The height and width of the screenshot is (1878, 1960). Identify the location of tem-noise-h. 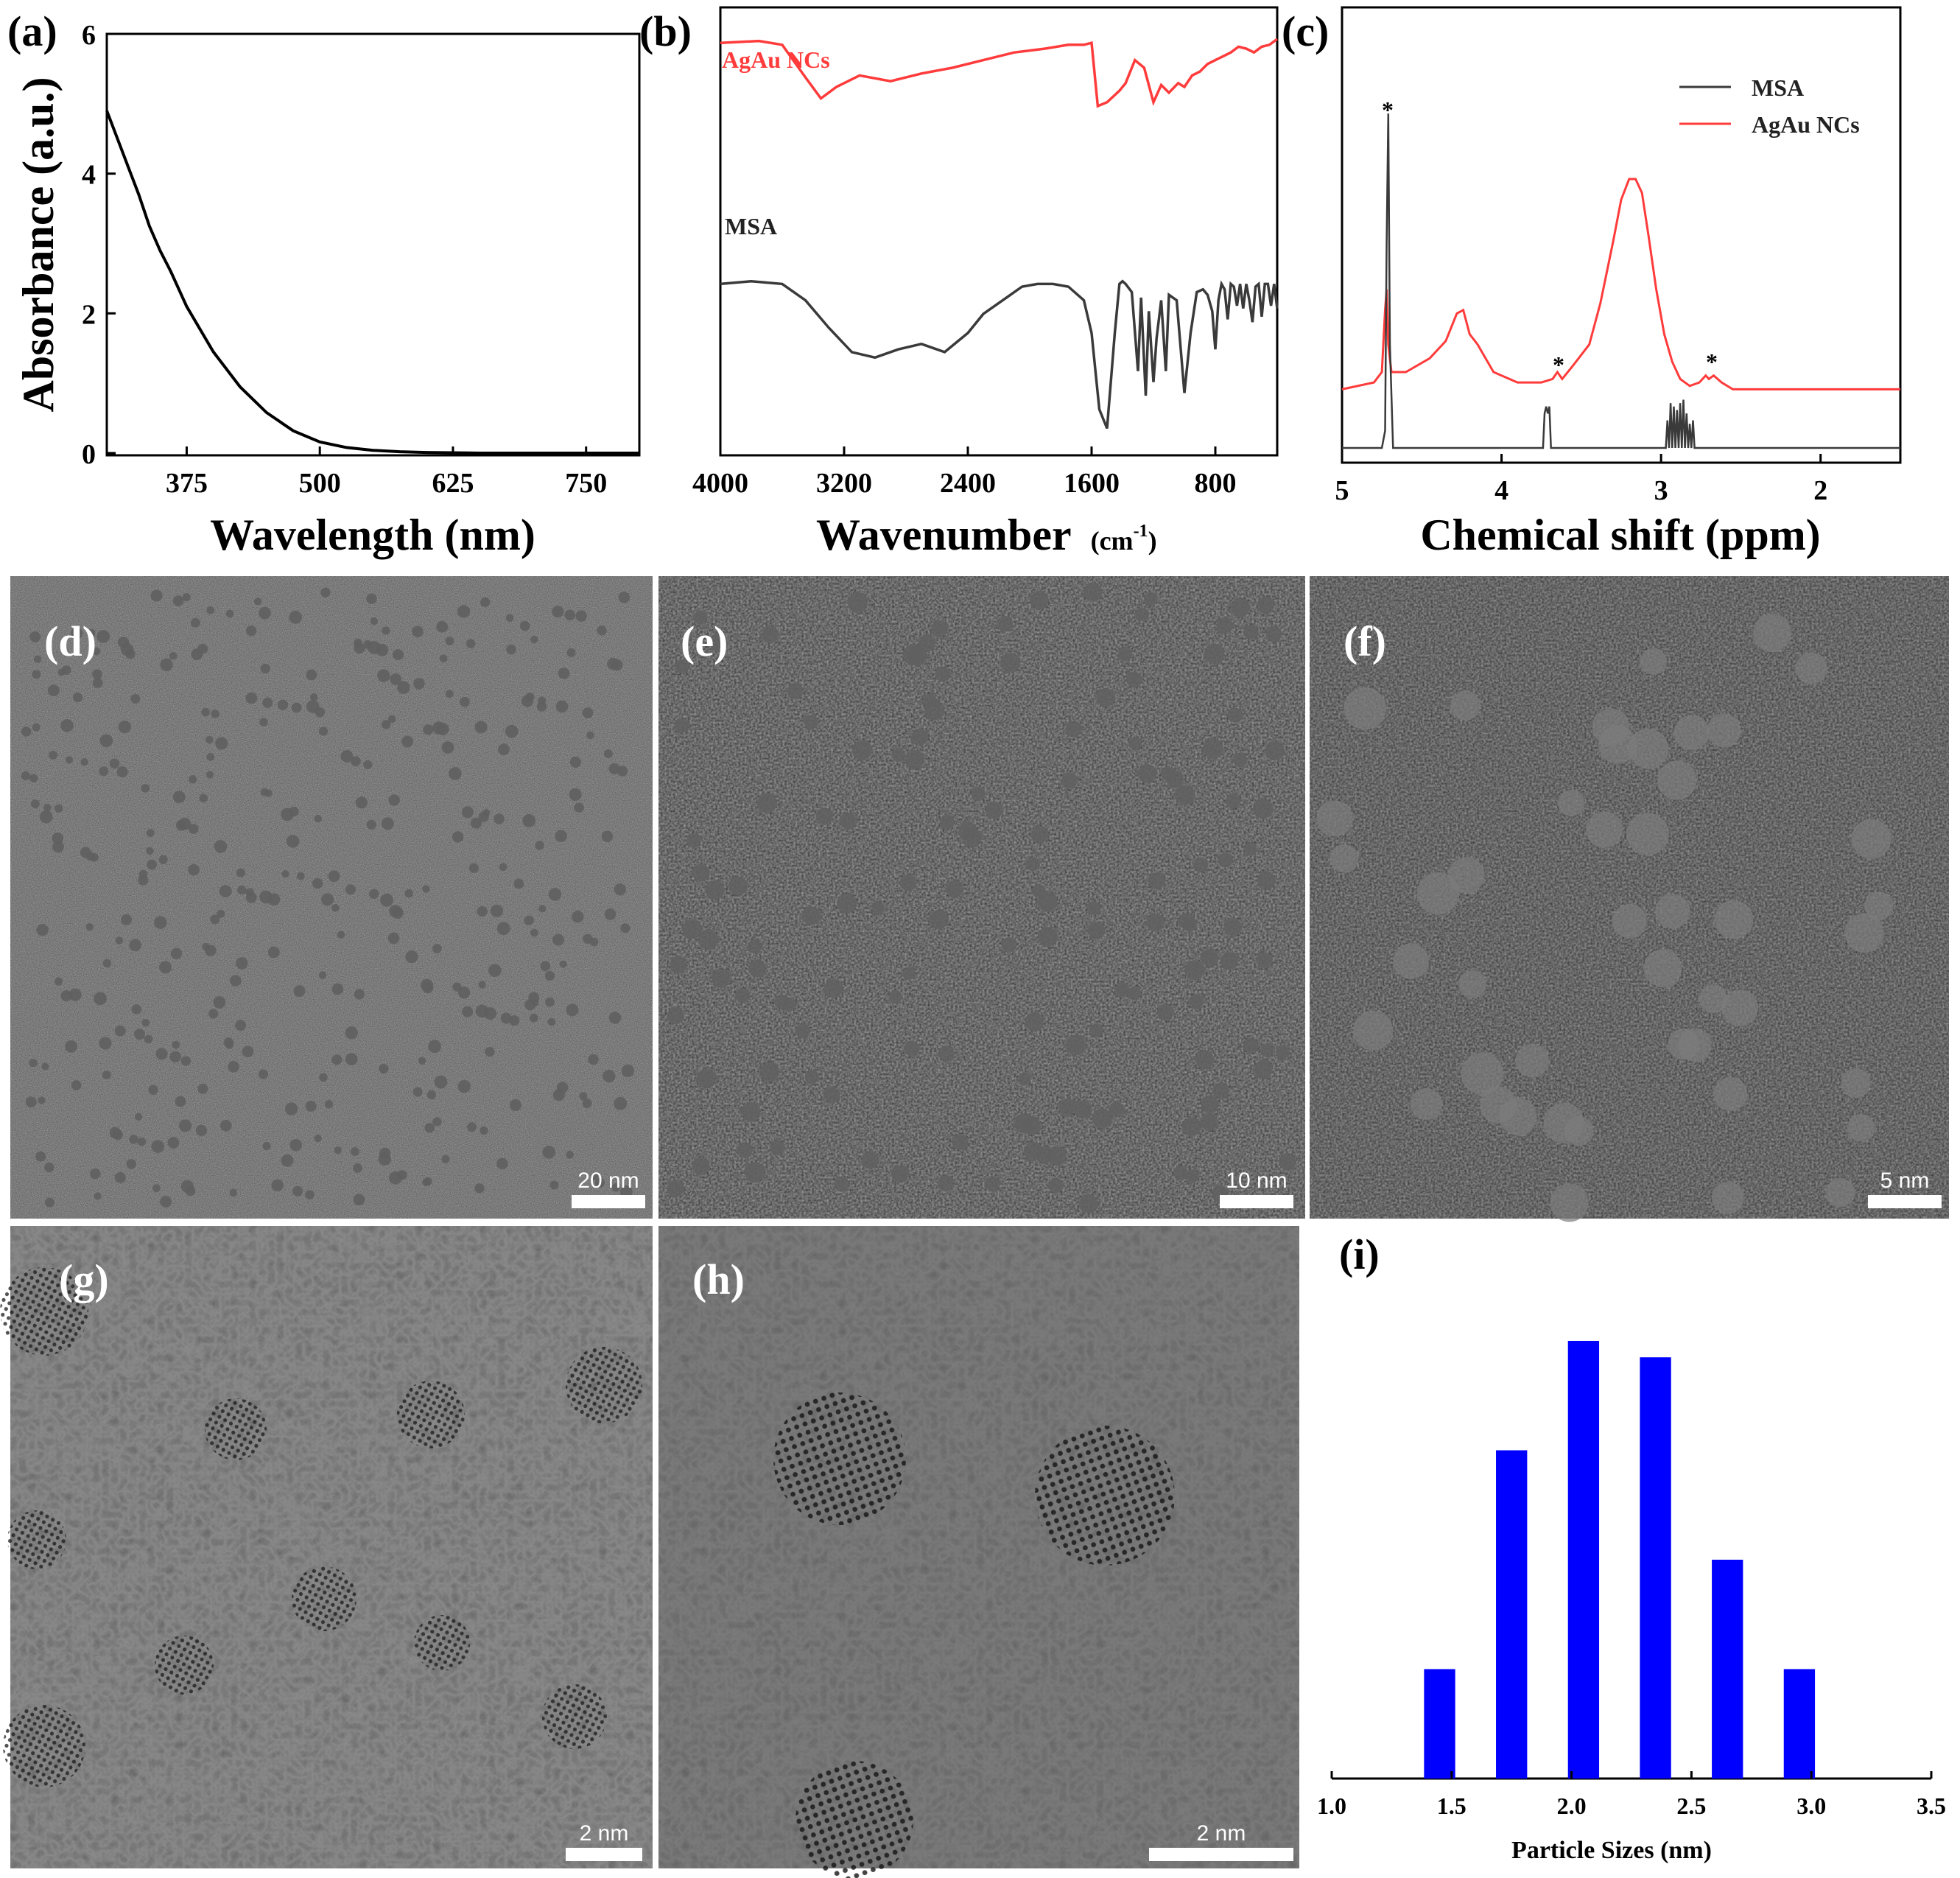
(978, 1547).